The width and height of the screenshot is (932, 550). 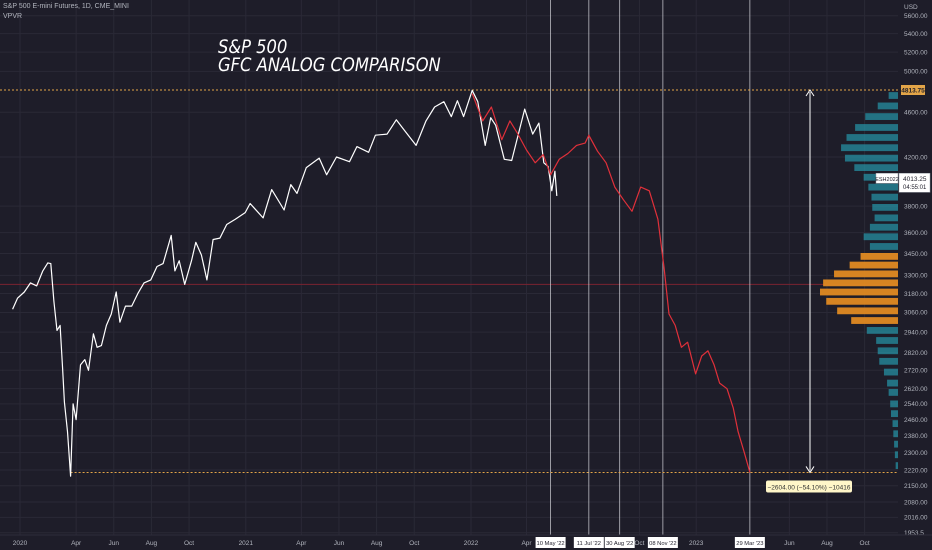 What do you see at coordinates (13, 16) in the screenshot?
I see `indicator-label: VPVR` at bounding box center [13, 16].